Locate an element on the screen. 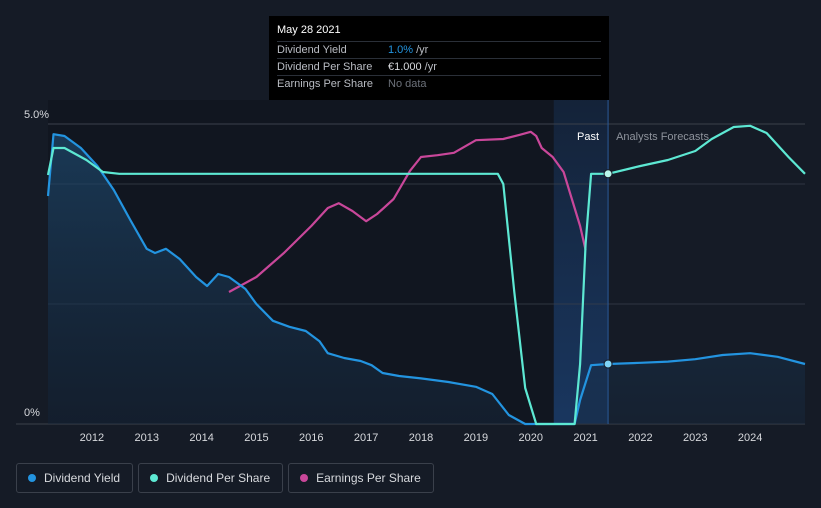  x-tick-label: 2017 is located at coordinates (366, 438).